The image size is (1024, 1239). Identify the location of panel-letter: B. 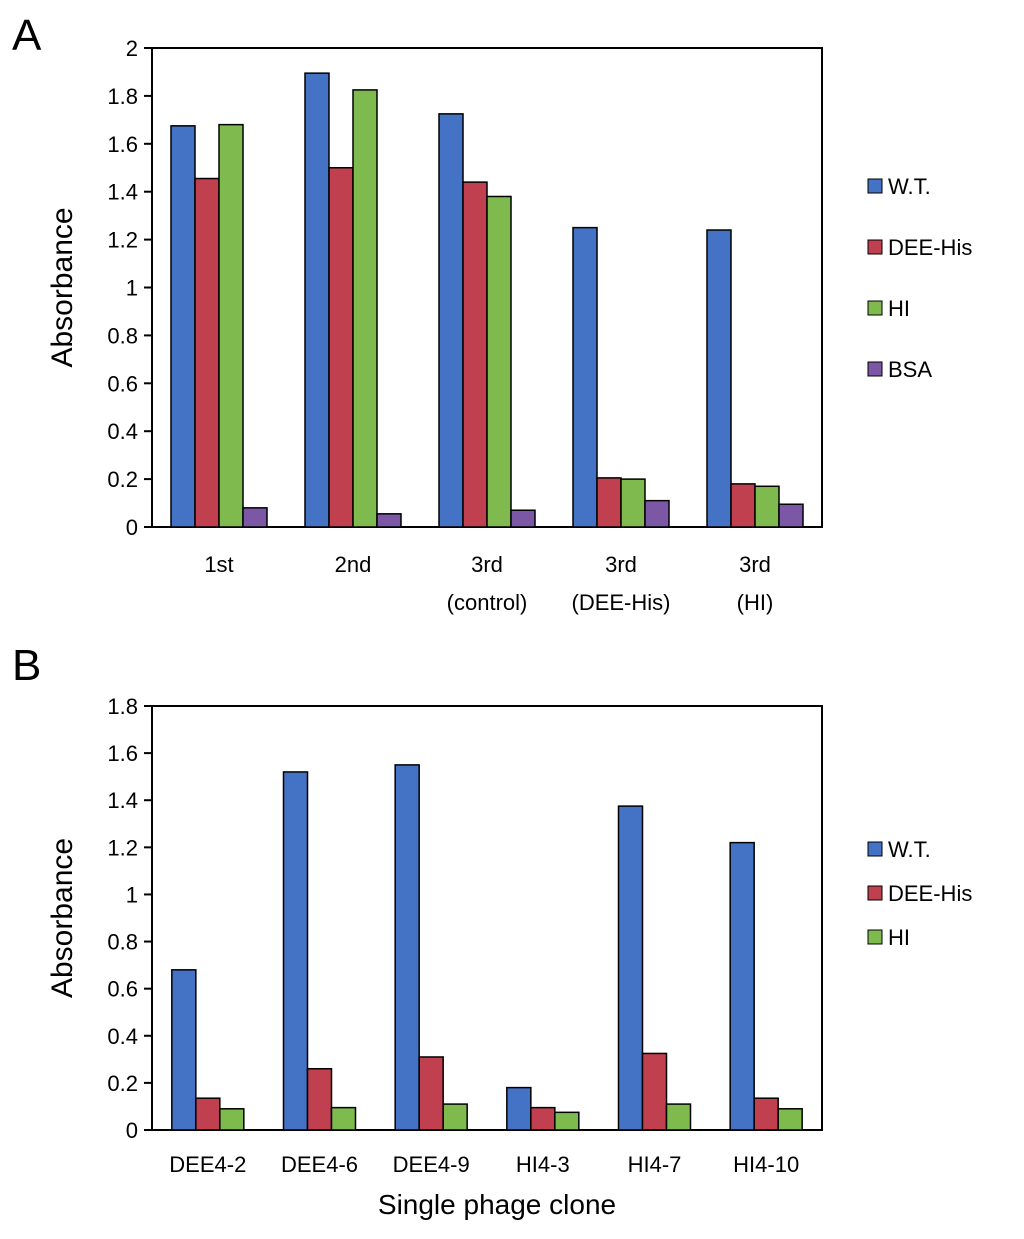
(26, 665).